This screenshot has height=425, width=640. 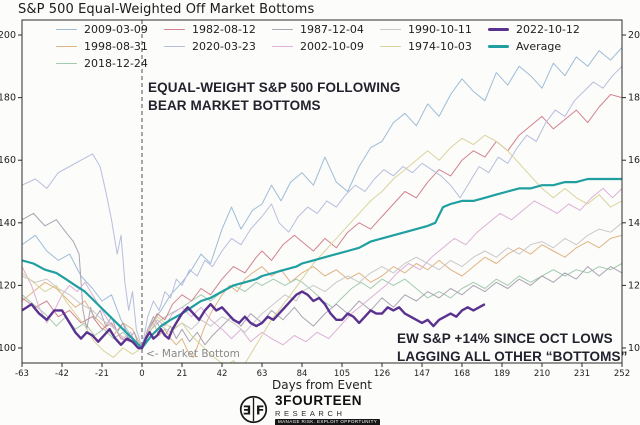 What do you see at coordinates (224, 46) in the screenshot?
I see `legend-label: 2020-03-23` at bounding box center [224, 46].